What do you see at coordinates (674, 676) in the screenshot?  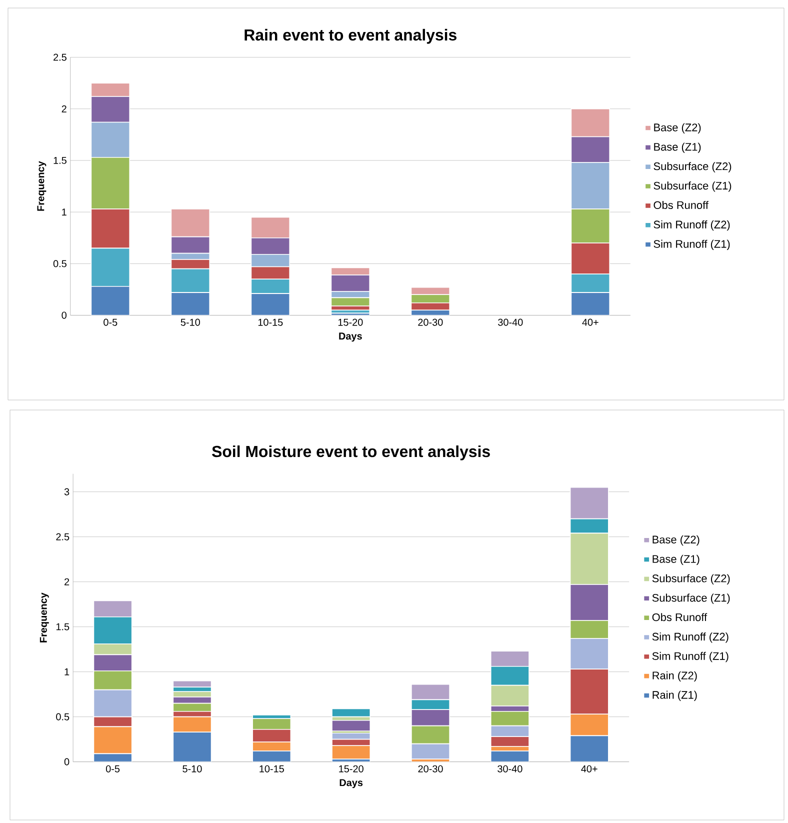 I see `legend-label: Rain (Z2)` at bounding box center [674, 676].